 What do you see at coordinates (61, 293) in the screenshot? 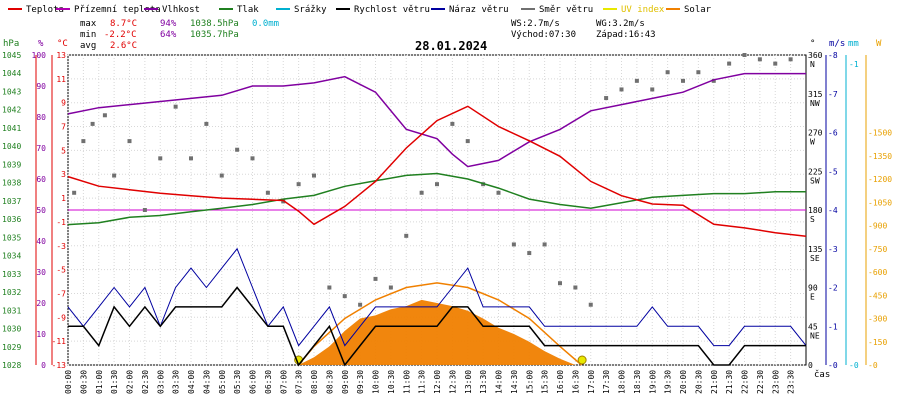
I see `temp-tick-label: -7` at bounding box center [61, 293].